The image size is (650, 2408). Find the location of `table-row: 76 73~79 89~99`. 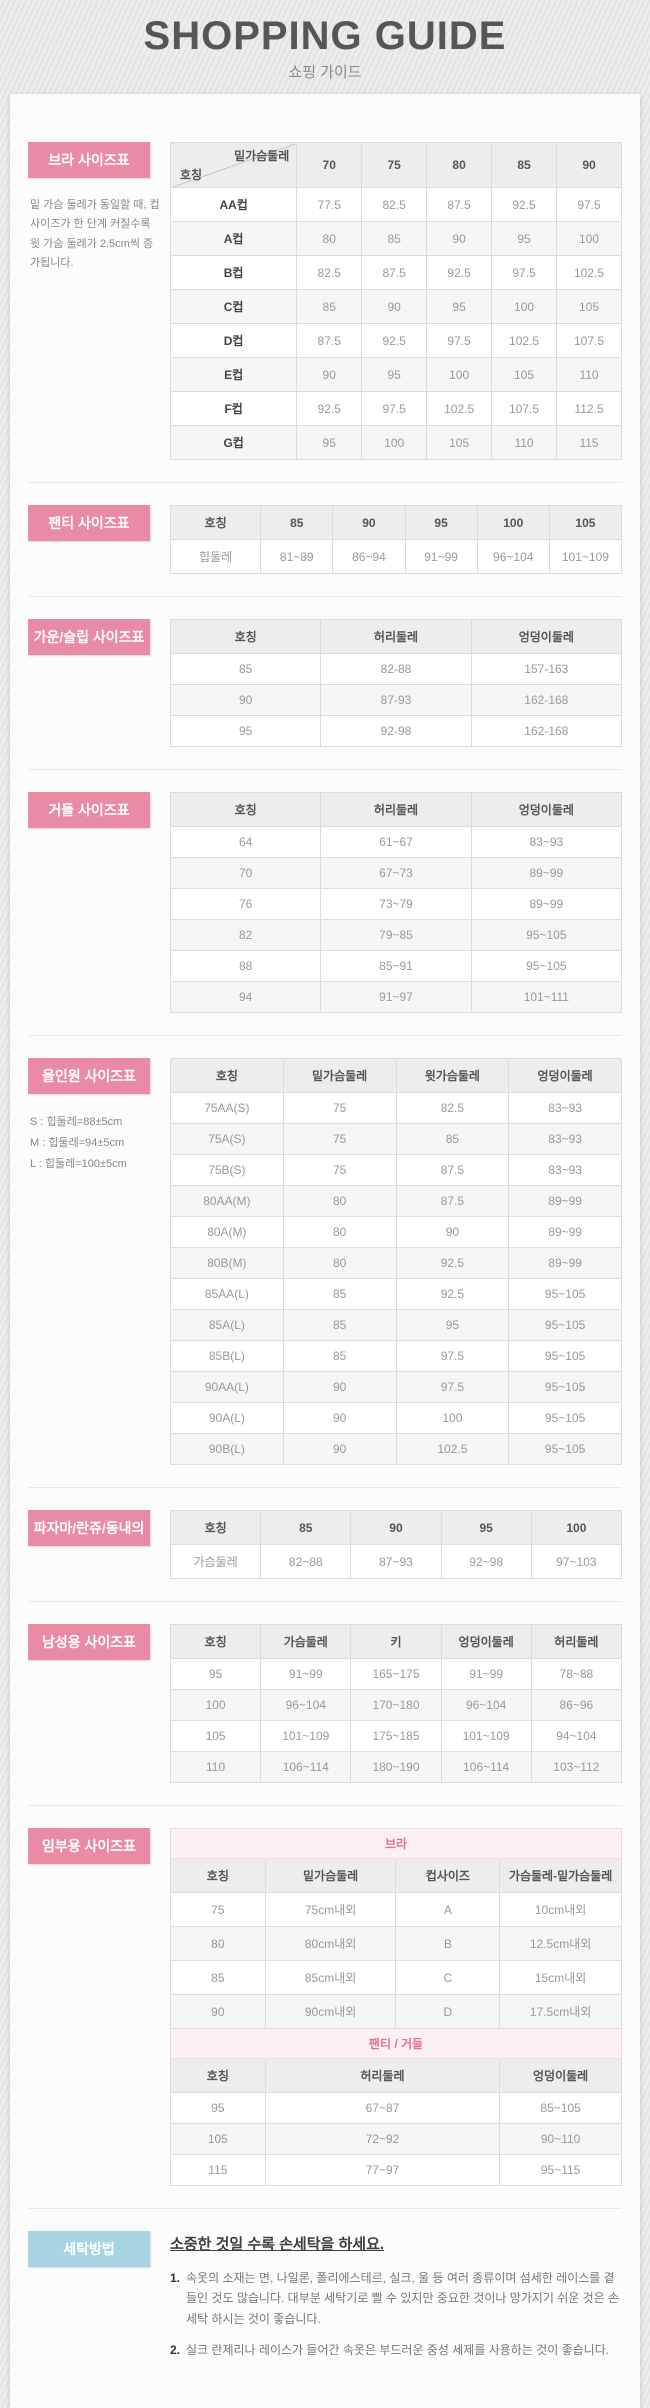

table-row: 76 73~79 89~99 is located at coordinates (396, 904).